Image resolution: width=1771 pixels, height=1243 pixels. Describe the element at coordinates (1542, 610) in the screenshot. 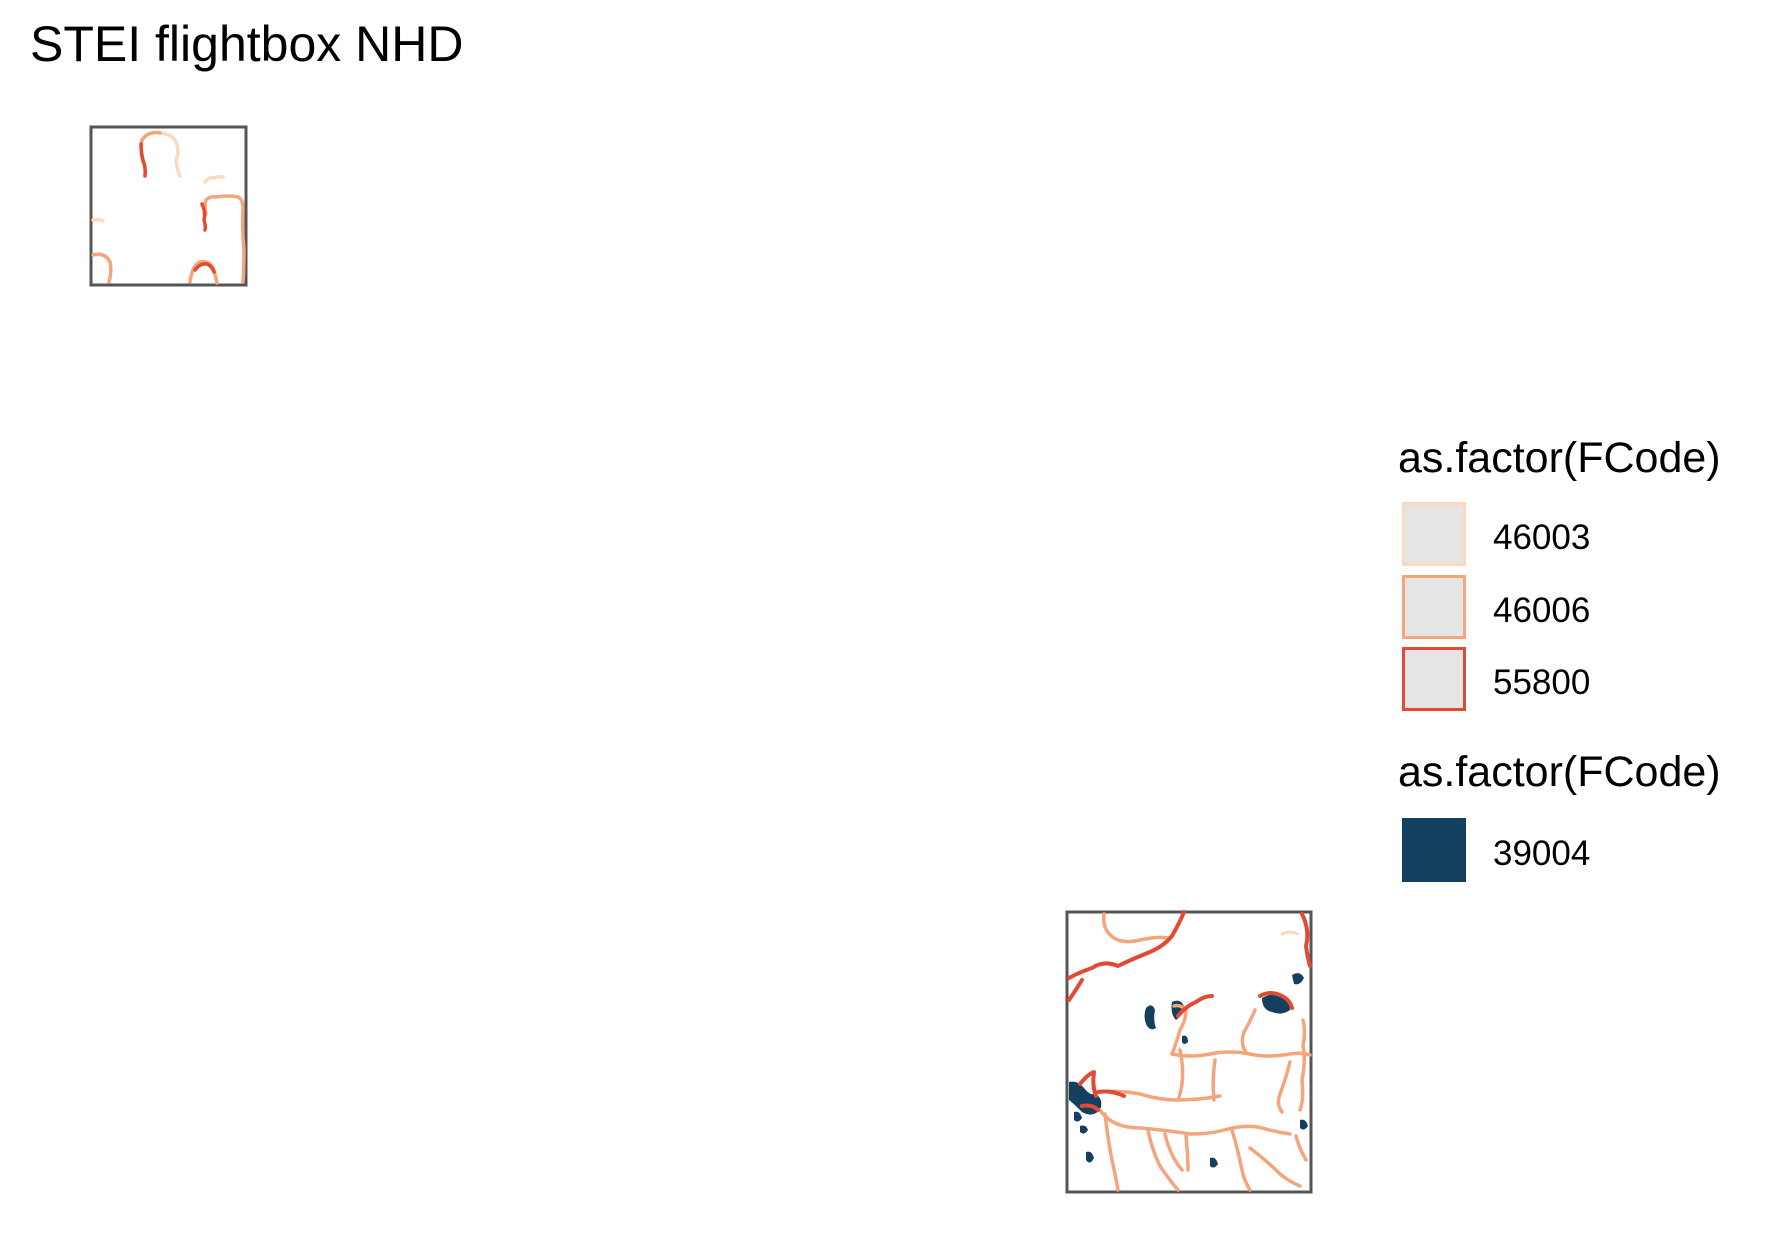

I see `legend-label-46006: 46006` at that location.